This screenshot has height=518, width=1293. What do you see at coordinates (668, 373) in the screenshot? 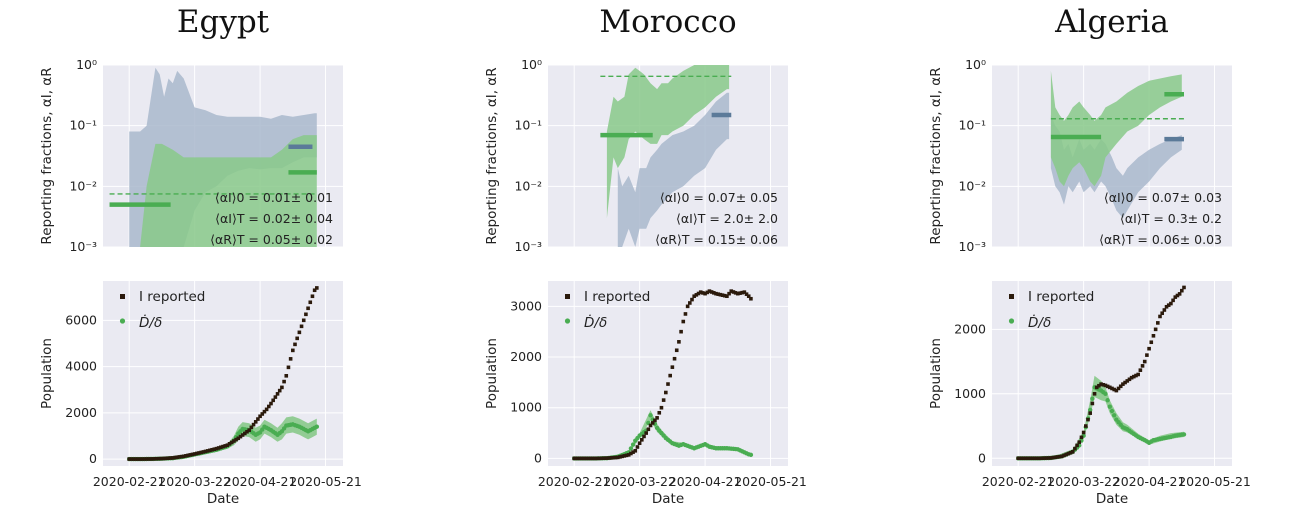
I see `plot-area` at bounding box center [668, 373].